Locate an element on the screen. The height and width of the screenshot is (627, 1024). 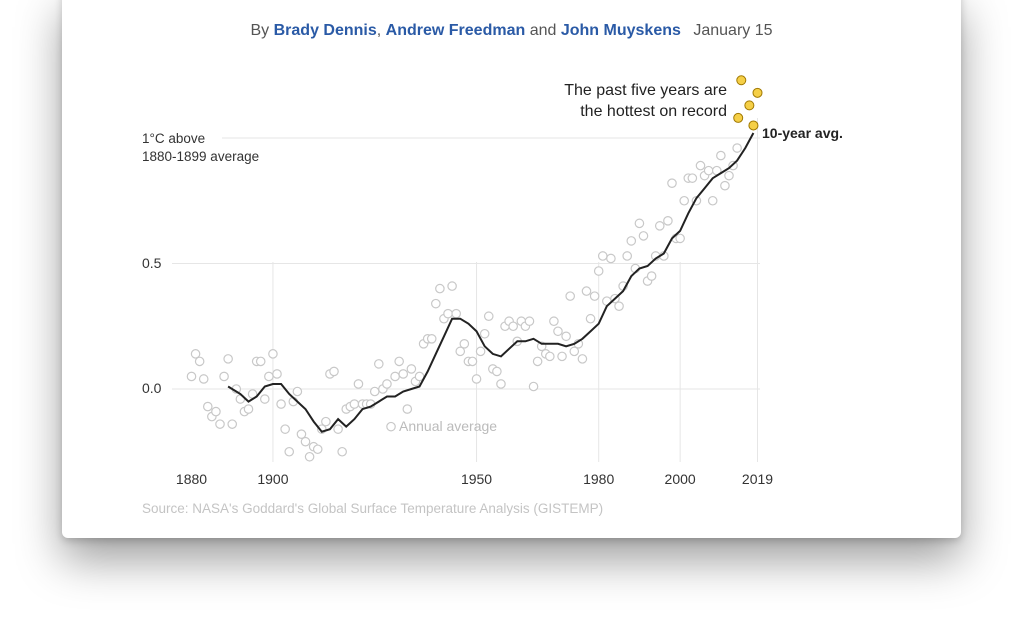
author-link: John Muyskens is located at coordinates (620, 30).